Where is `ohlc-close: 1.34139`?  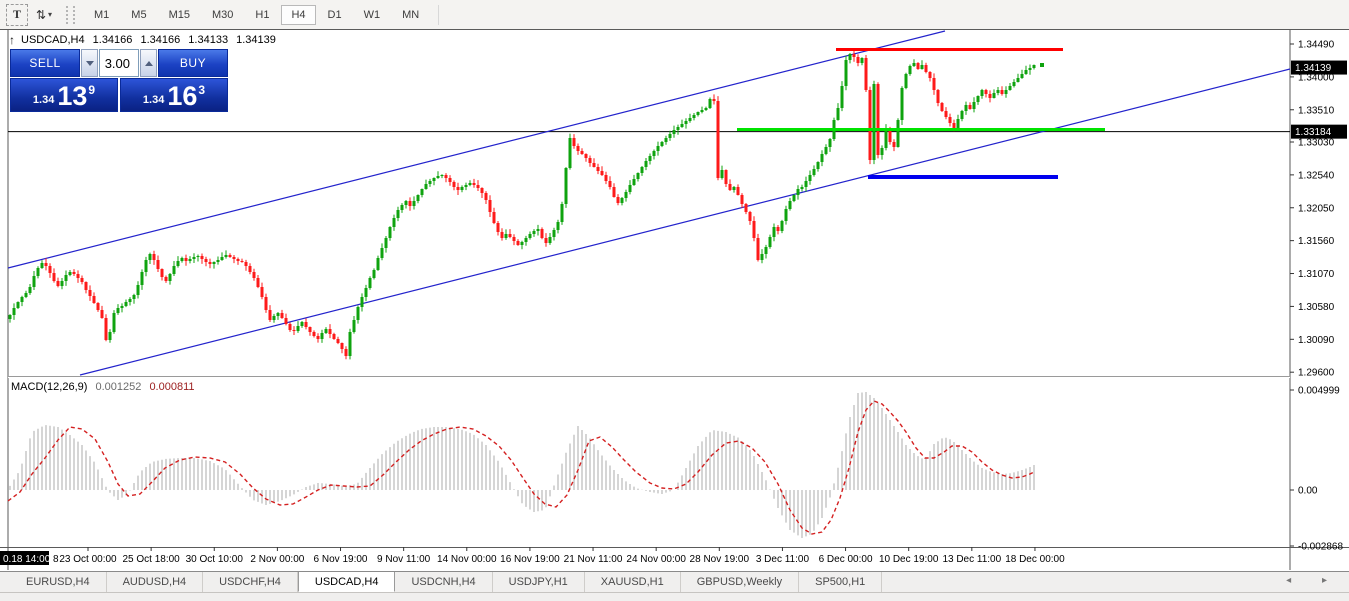 ohlc-close: 1.34139 is located at coordinates (256, 40).